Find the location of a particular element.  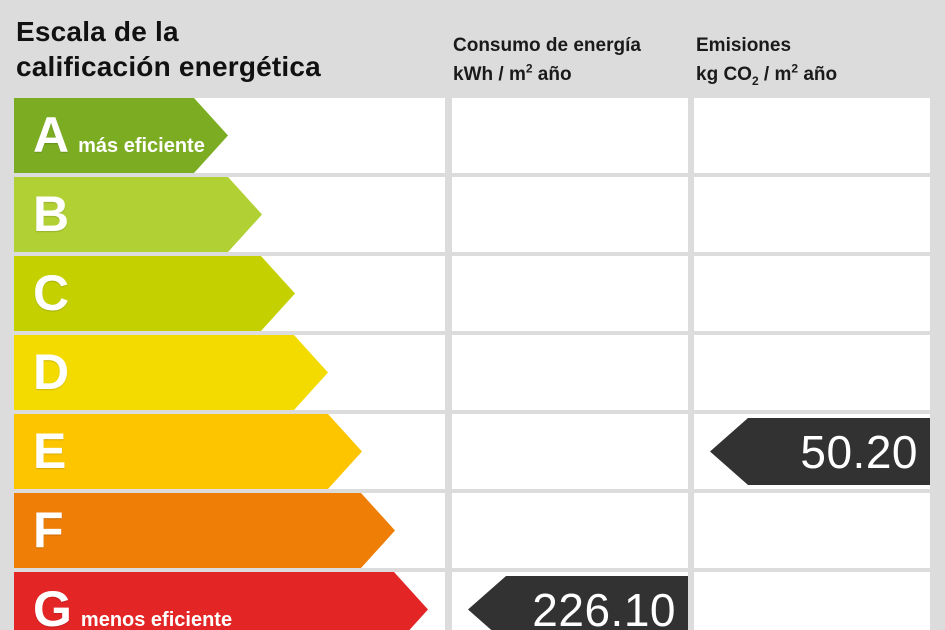

emissions-column-header: Emisiones kg CO2 / m2 año is located at coordinates (766, 60).